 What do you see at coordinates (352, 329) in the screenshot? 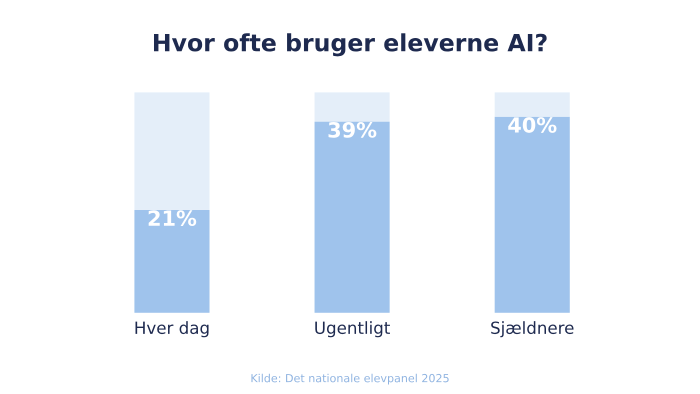
I see `x-tick-label: Ugentligt` at bounding box center [352, 329].